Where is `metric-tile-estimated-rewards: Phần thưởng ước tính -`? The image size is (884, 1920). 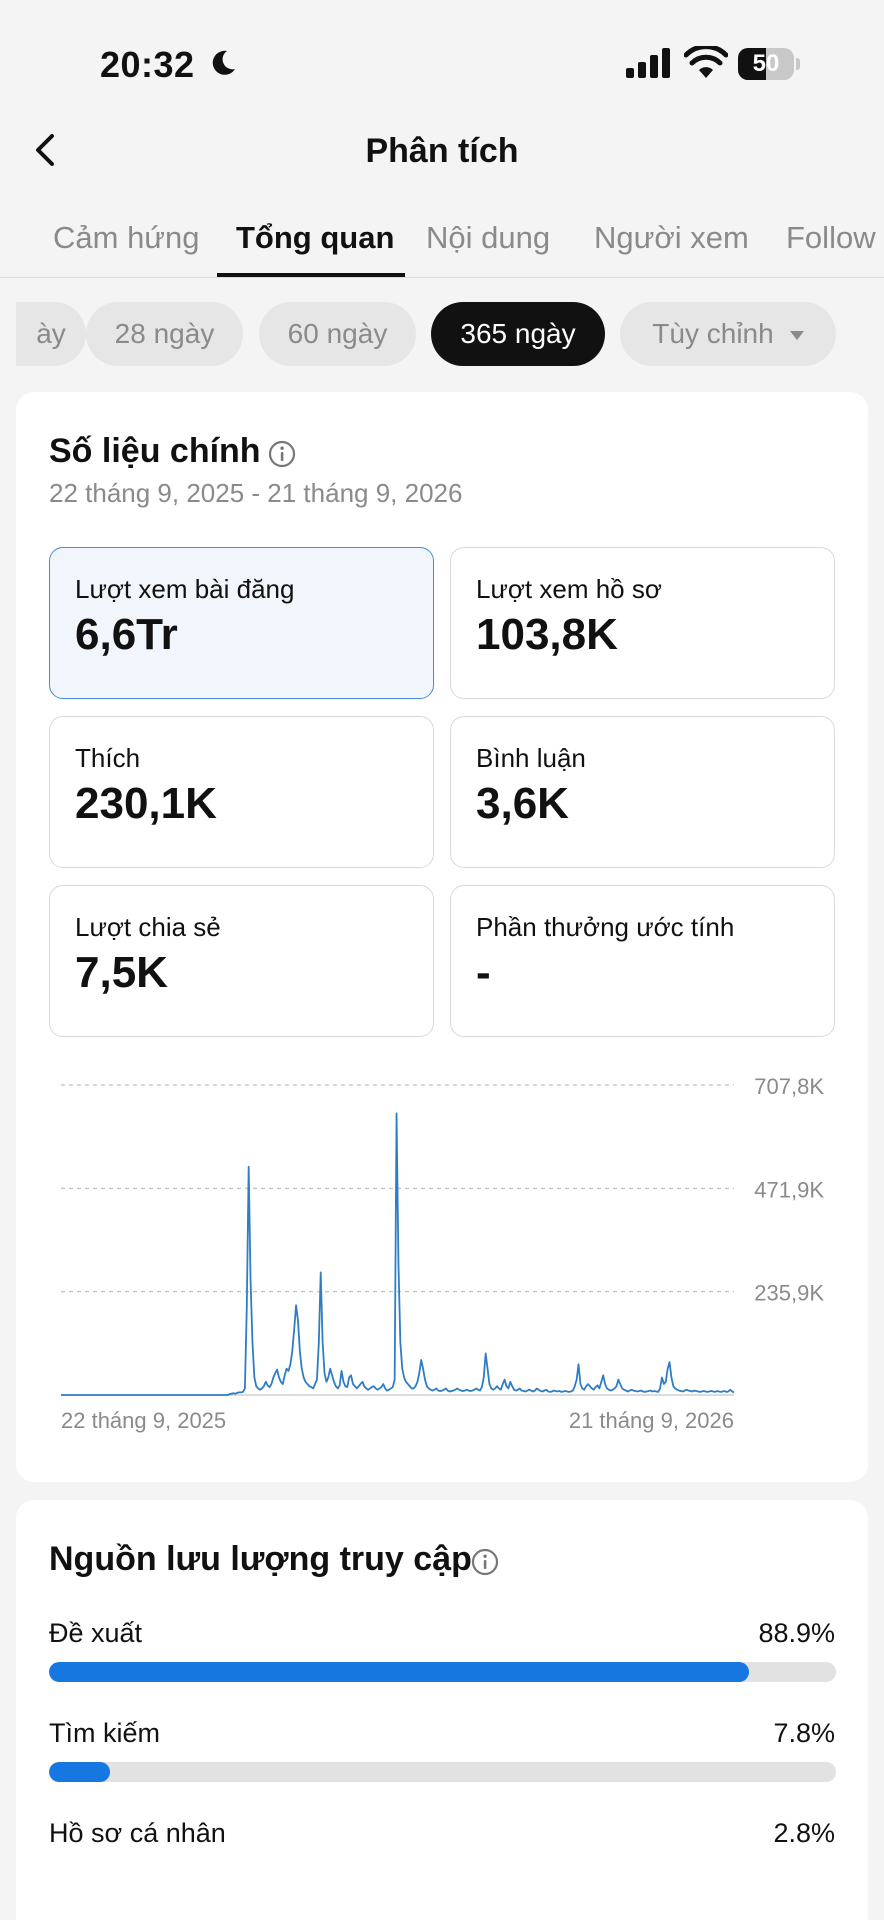
metric-tile-estimated-rewards: Phần thưởng ước tính - is located at coordinates (642, 961).